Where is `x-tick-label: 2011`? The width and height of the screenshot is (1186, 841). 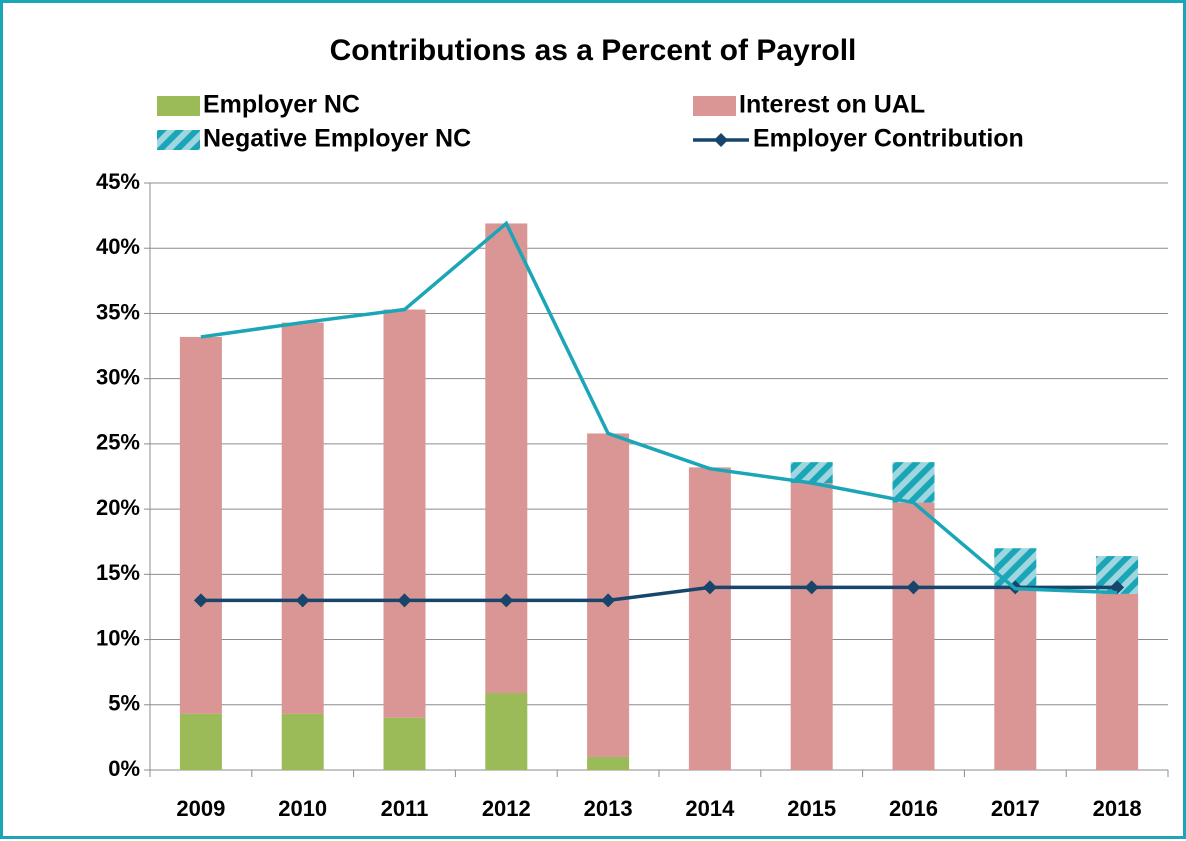
x-tick-label: 2011 is located at coordinates (405, 808).